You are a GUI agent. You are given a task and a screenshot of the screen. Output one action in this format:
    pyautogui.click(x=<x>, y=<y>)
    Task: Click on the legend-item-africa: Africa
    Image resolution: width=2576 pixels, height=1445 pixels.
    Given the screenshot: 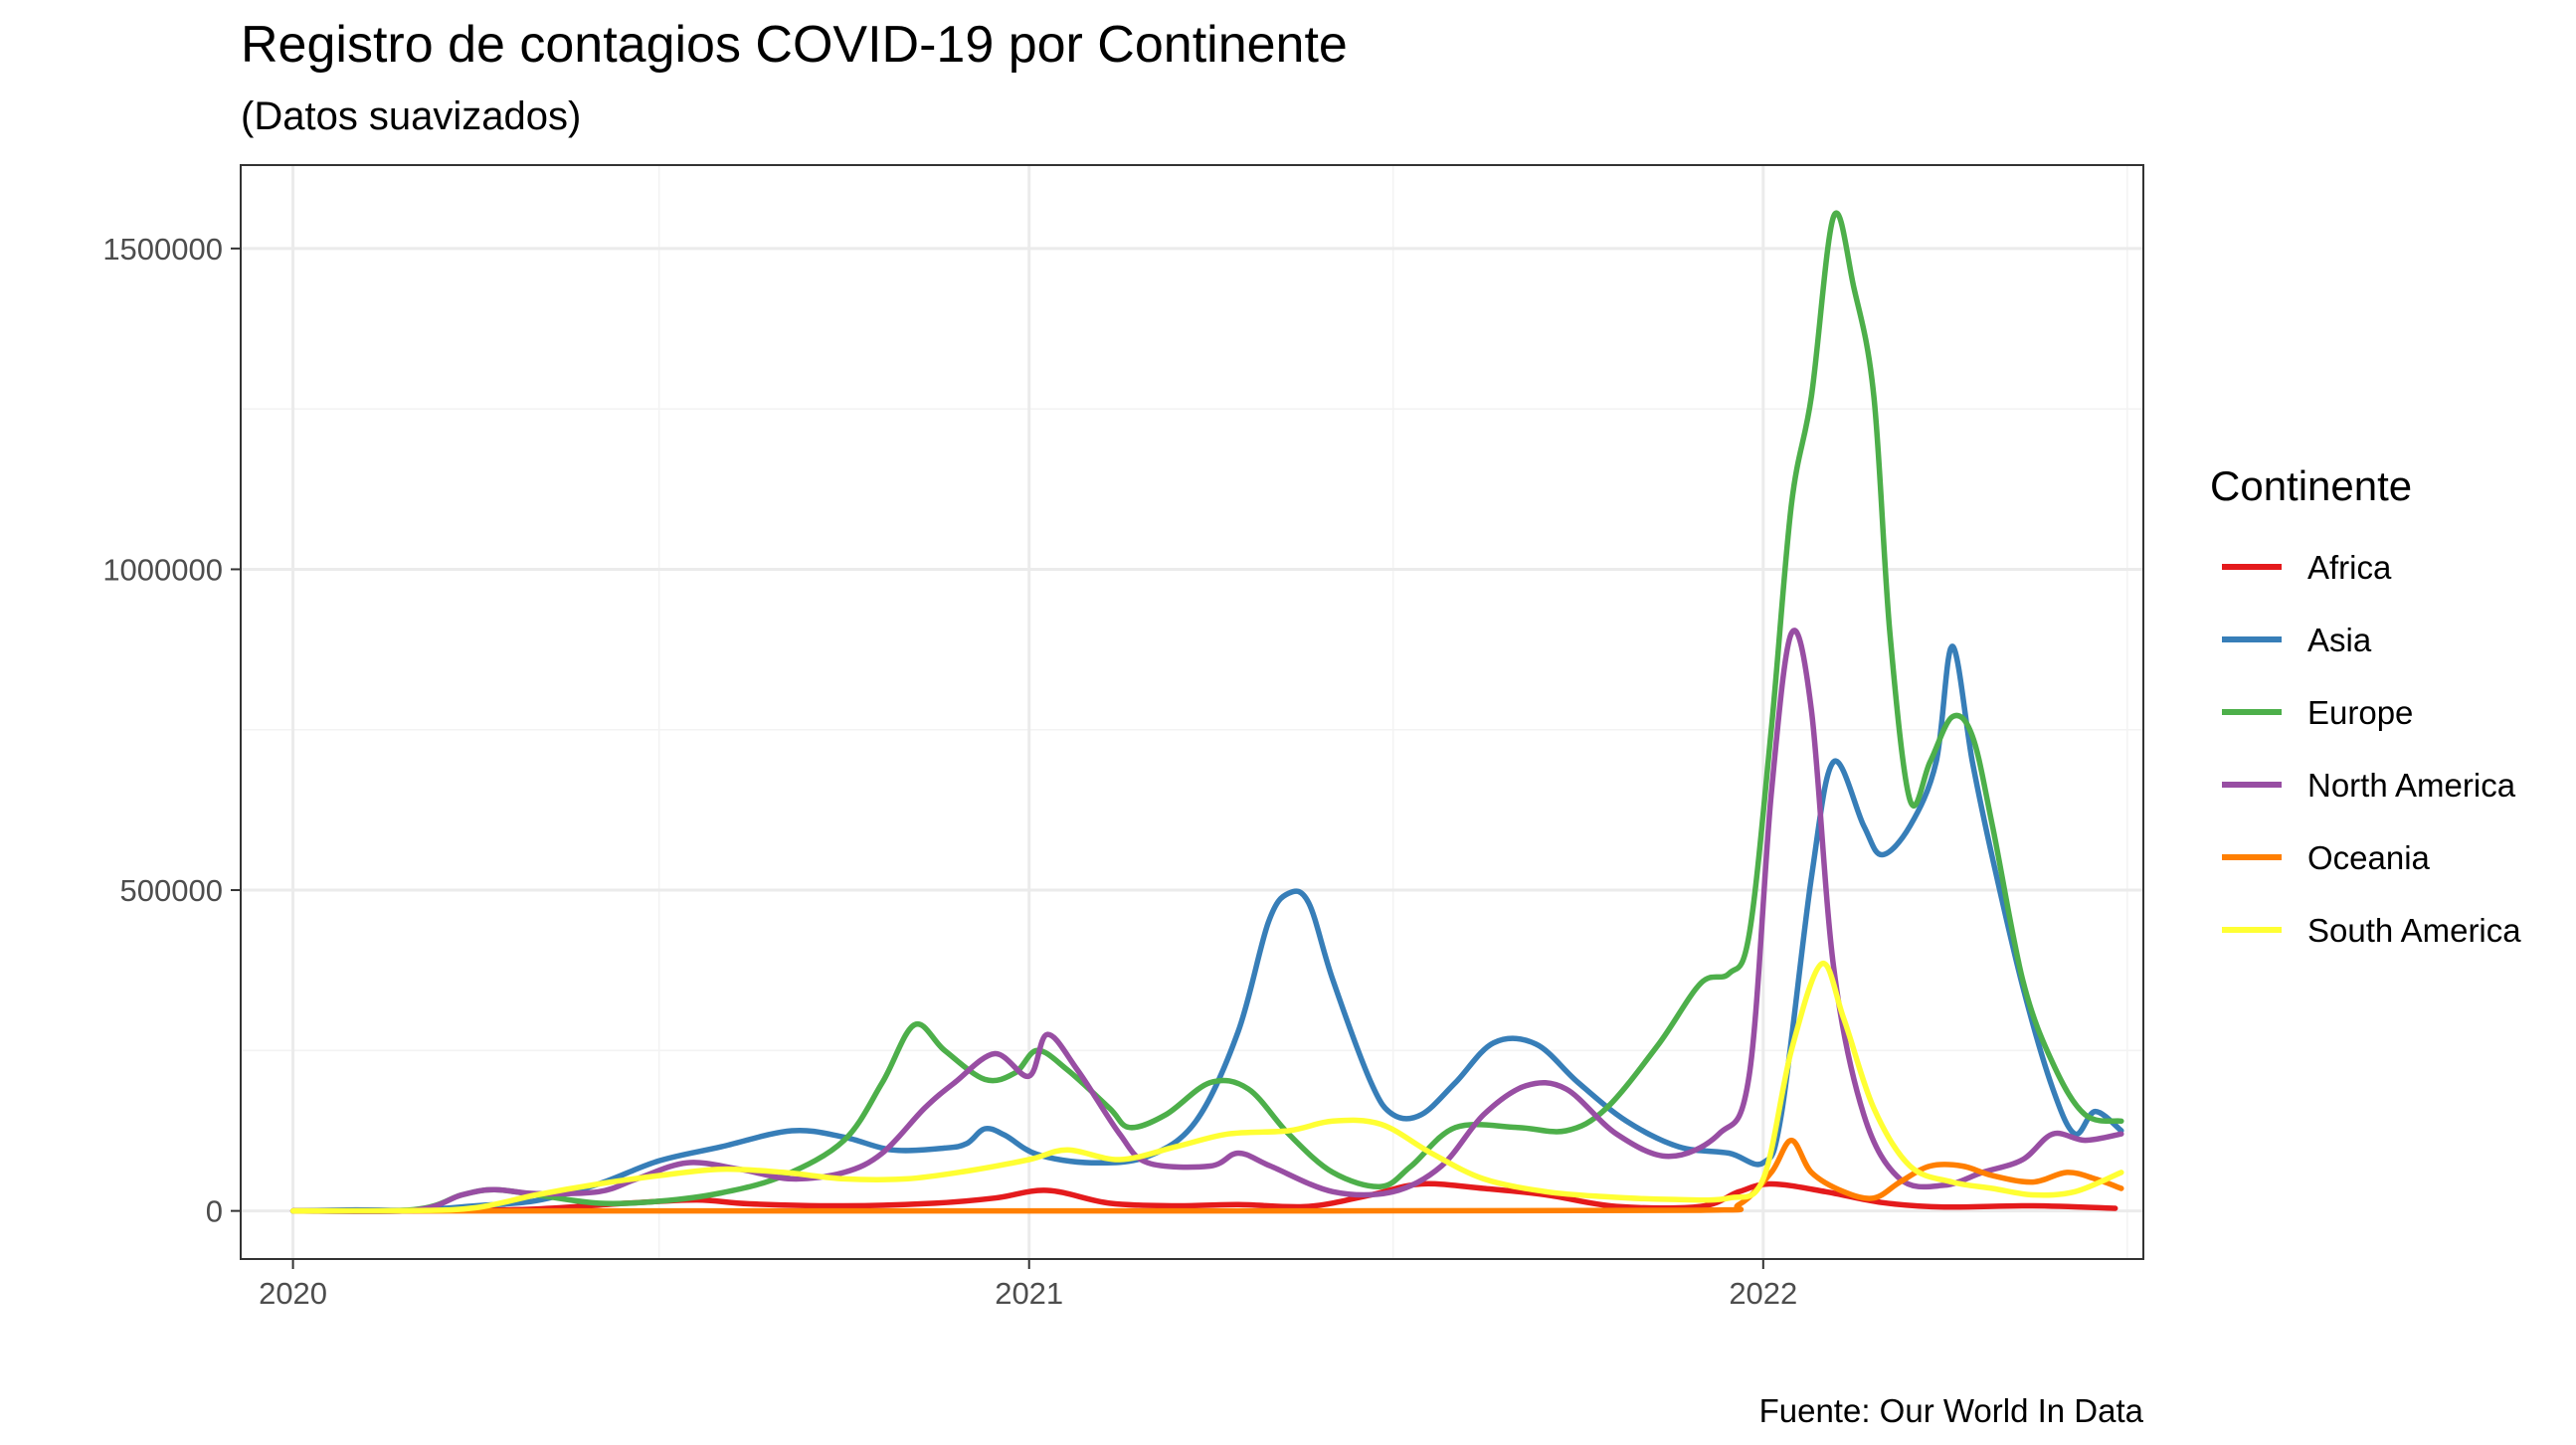 What is the action you would take?
    pyautogui.click(x=2307, y=568)
    